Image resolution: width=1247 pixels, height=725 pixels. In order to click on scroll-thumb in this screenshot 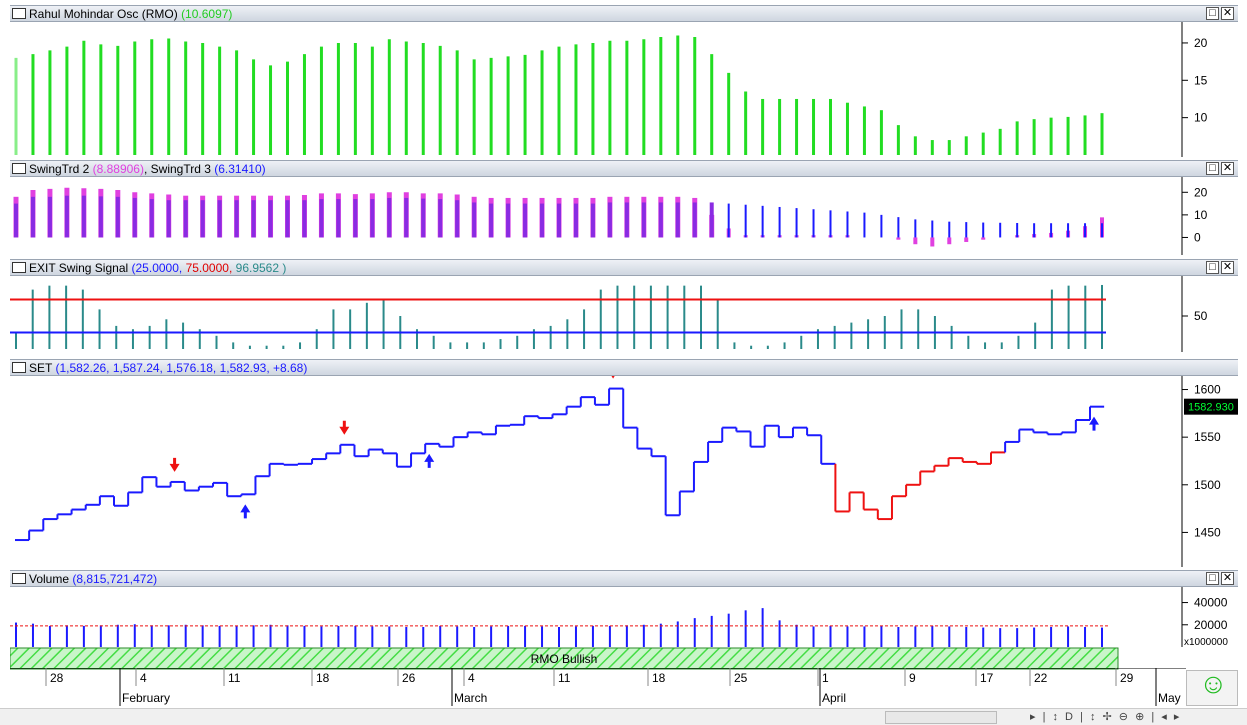, I will do `click(941, 717)`.